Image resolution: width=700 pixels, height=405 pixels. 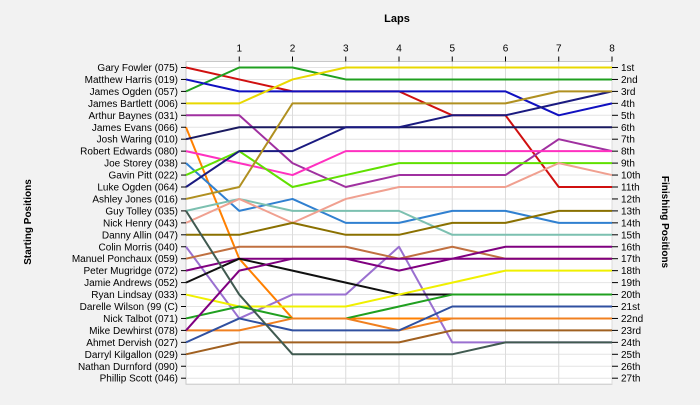 I want to click on left-axis-title: Starting Positions, so click(x=28, y=222).